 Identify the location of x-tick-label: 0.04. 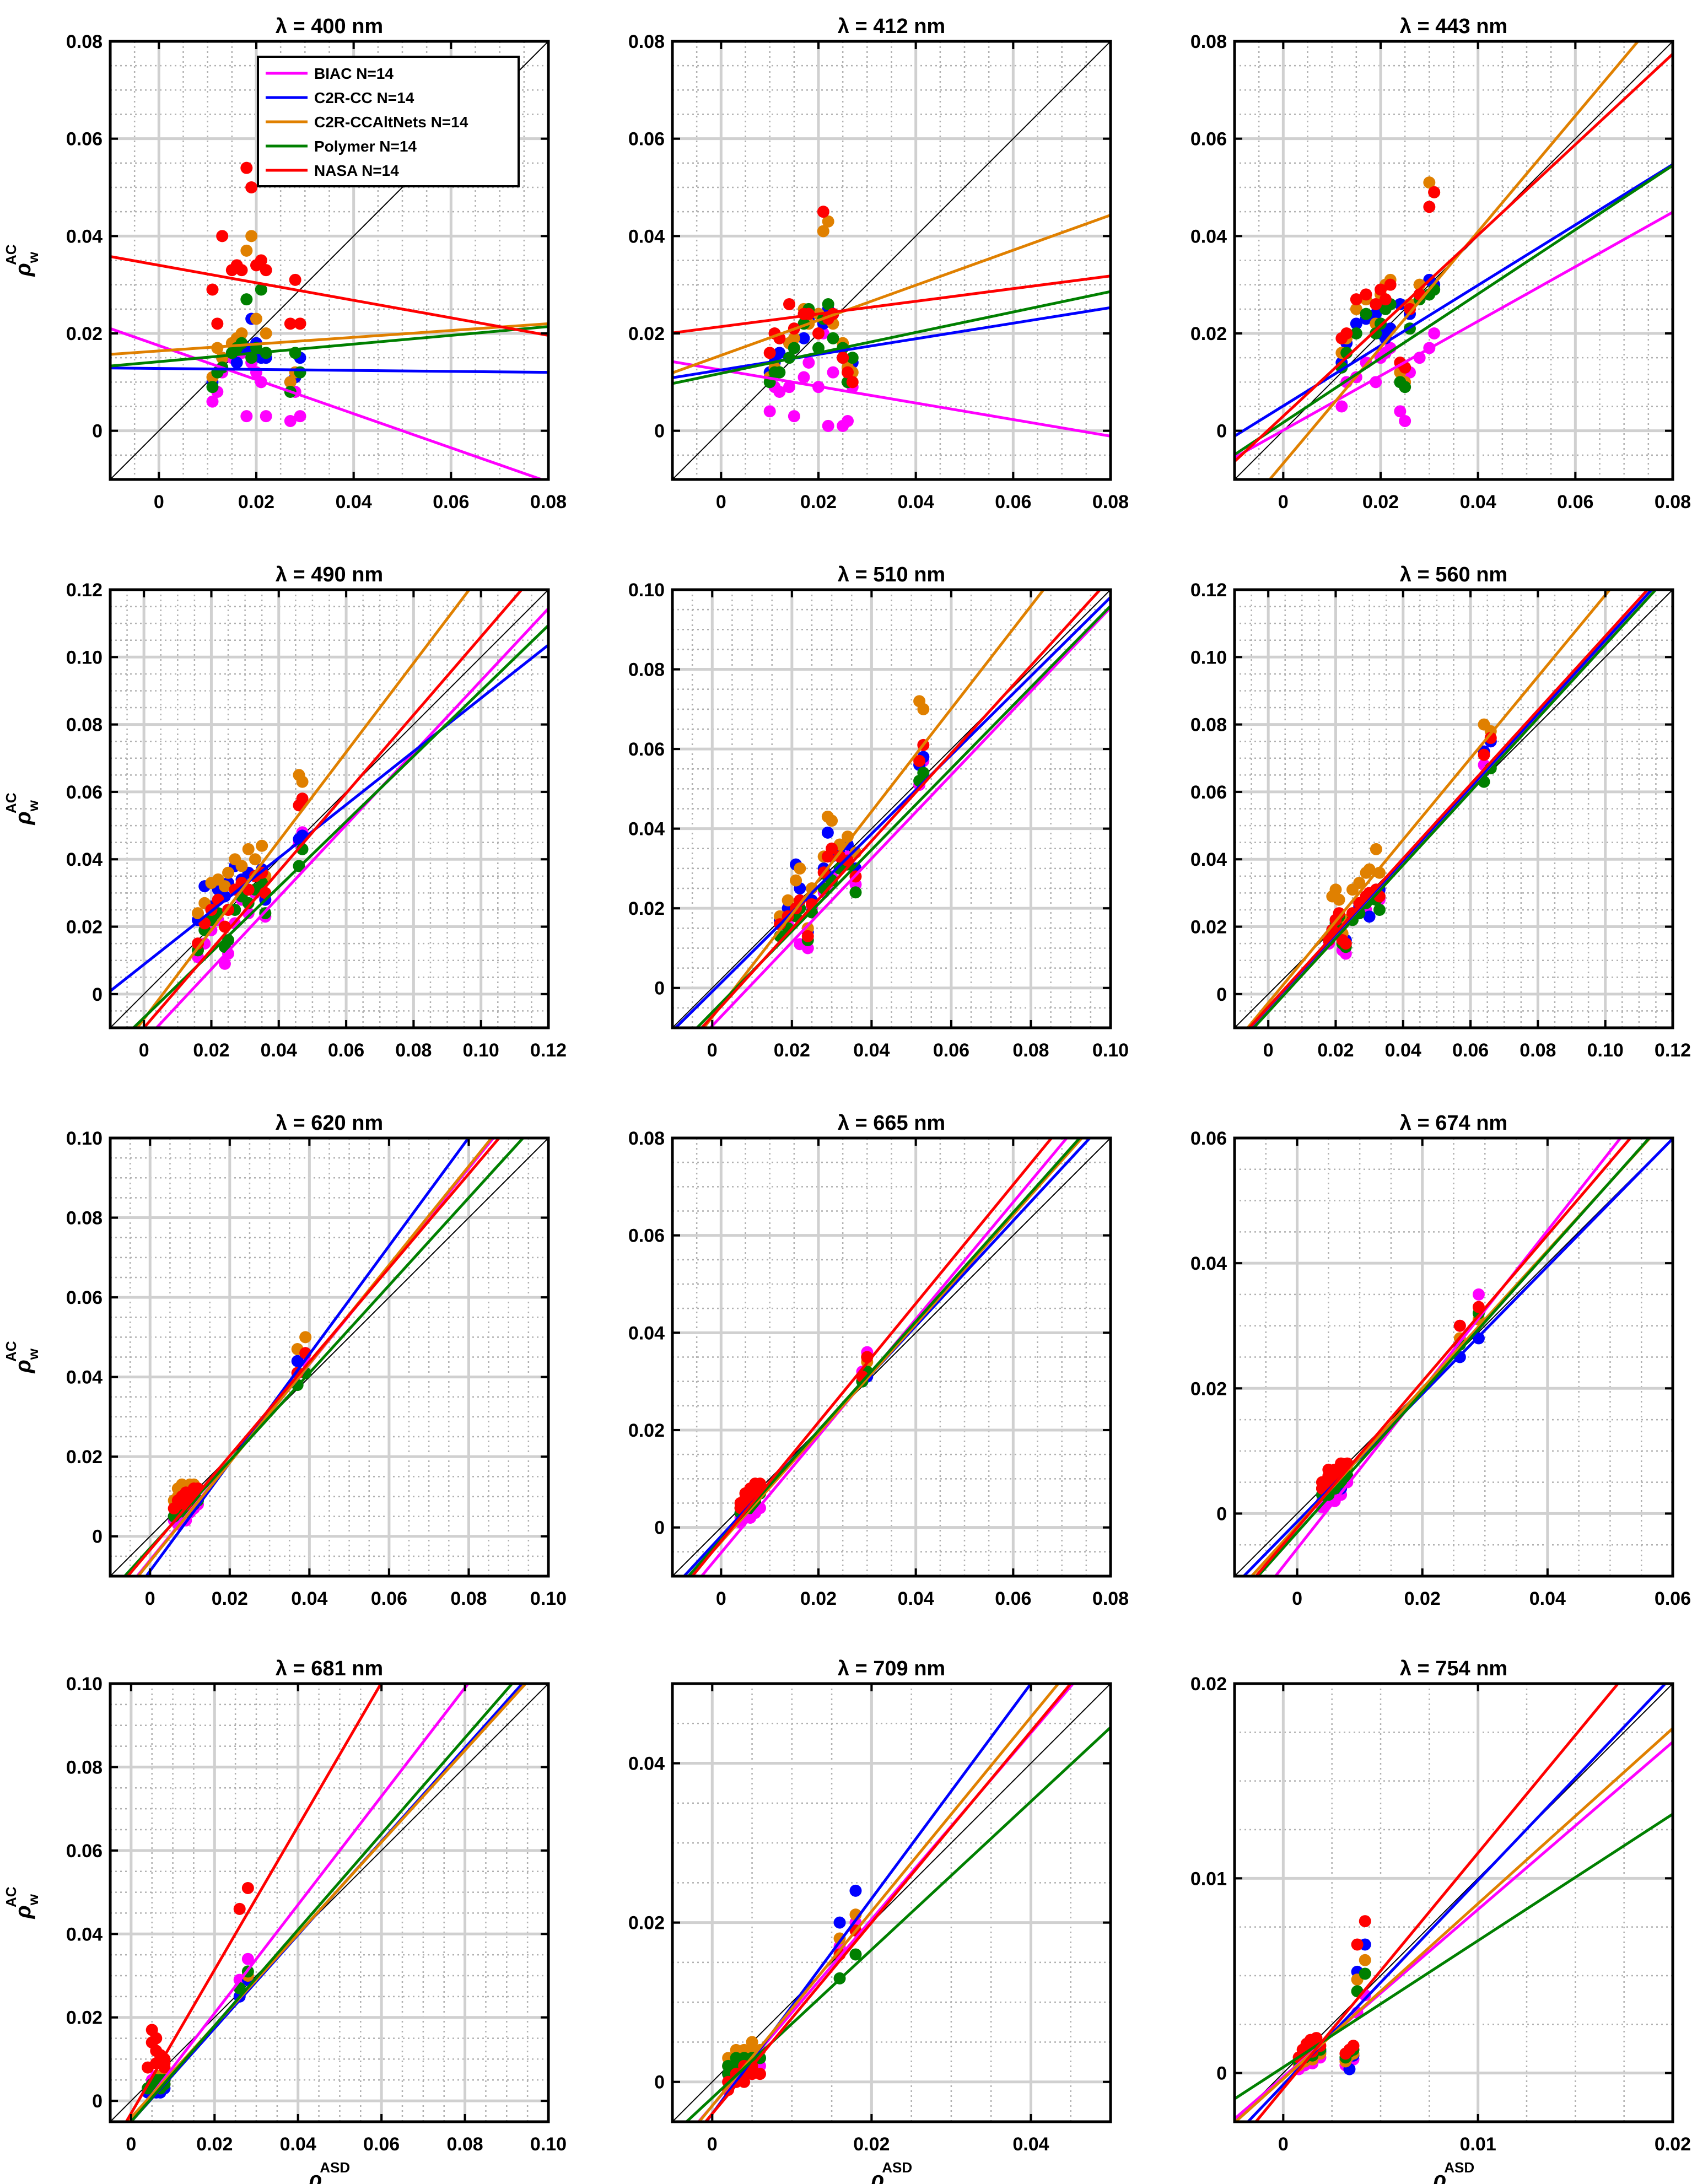
(279, 1050).